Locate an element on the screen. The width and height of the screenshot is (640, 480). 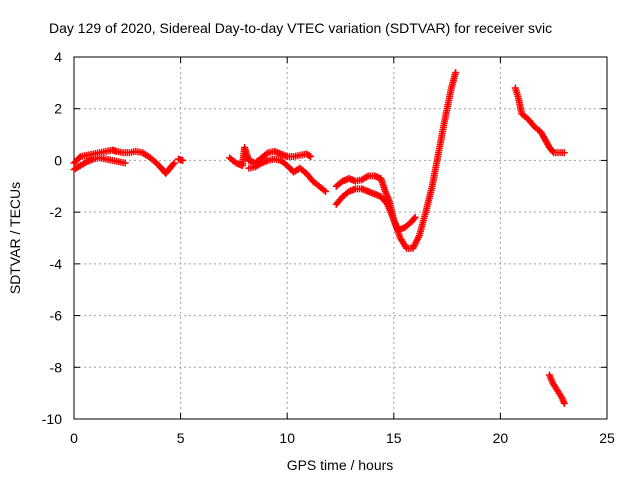
y-tick-label: -6 is located at coordinates (56, 316).